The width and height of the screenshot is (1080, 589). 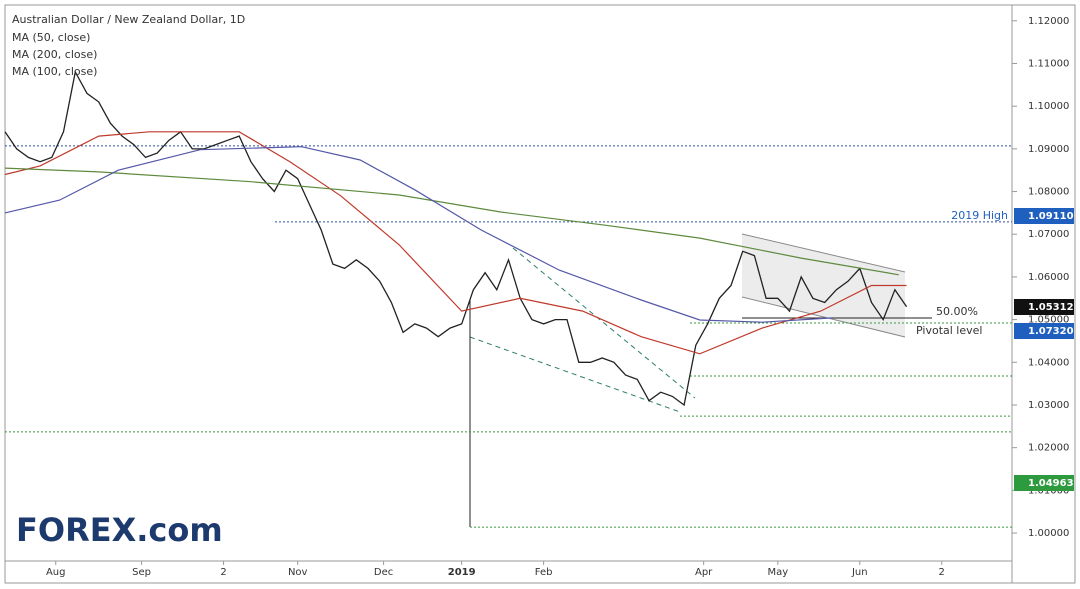 What do you see at coordinates (949, 330) in the screenshot?
I see `annotation: Pivotal level` at bounding box center [949, 330].